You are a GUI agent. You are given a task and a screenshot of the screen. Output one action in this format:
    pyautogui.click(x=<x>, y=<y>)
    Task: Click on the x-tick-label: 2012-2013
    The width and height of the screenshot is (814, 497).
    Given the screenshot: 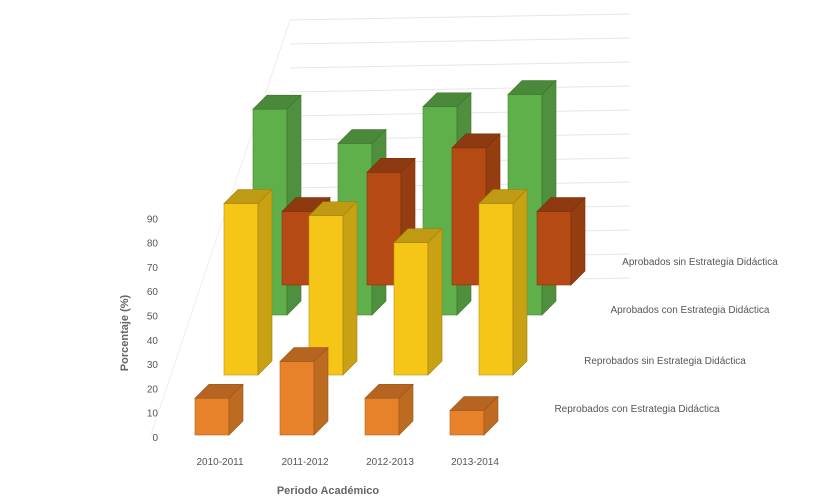 What is the action you would take?
    pyautogui.click(x=390, y=462)
    